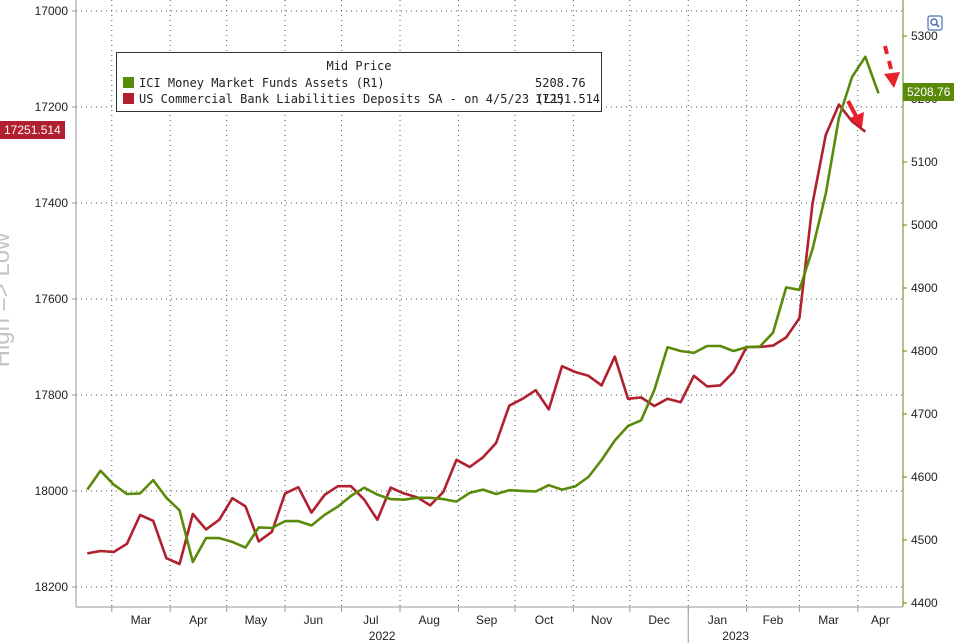 The image size is (956, 643). I want to click on right-tick-label: 4700, so click(924, 414).